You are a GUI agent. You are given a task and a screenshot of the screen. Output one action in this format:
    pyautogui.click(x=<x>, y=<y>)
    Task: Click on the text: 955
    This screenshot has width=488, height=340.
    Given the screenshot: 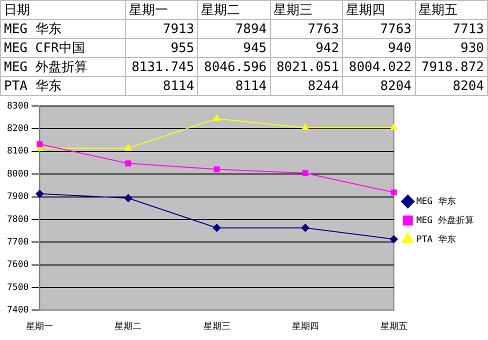 What is the action you would take?
    pyautogui.click(x=161, y=48)
    